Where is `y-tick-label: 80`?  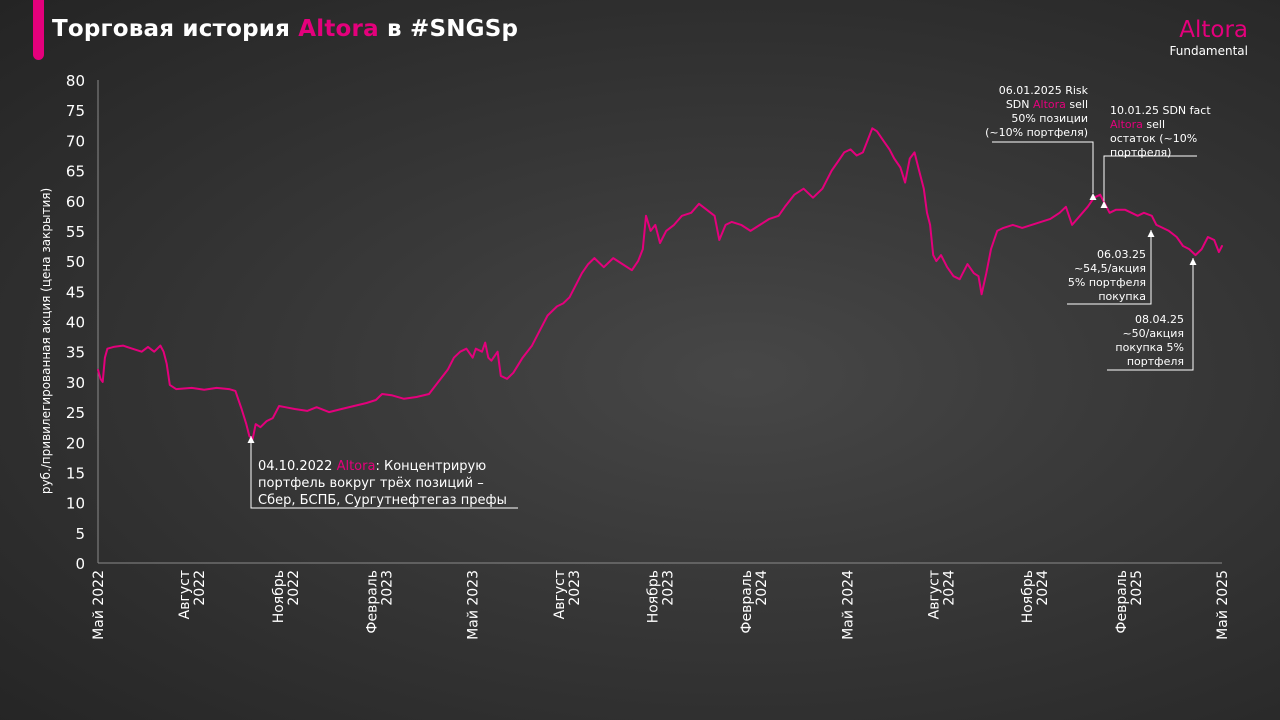
y-tick-label: 80 is located at coordinates (75, 81).